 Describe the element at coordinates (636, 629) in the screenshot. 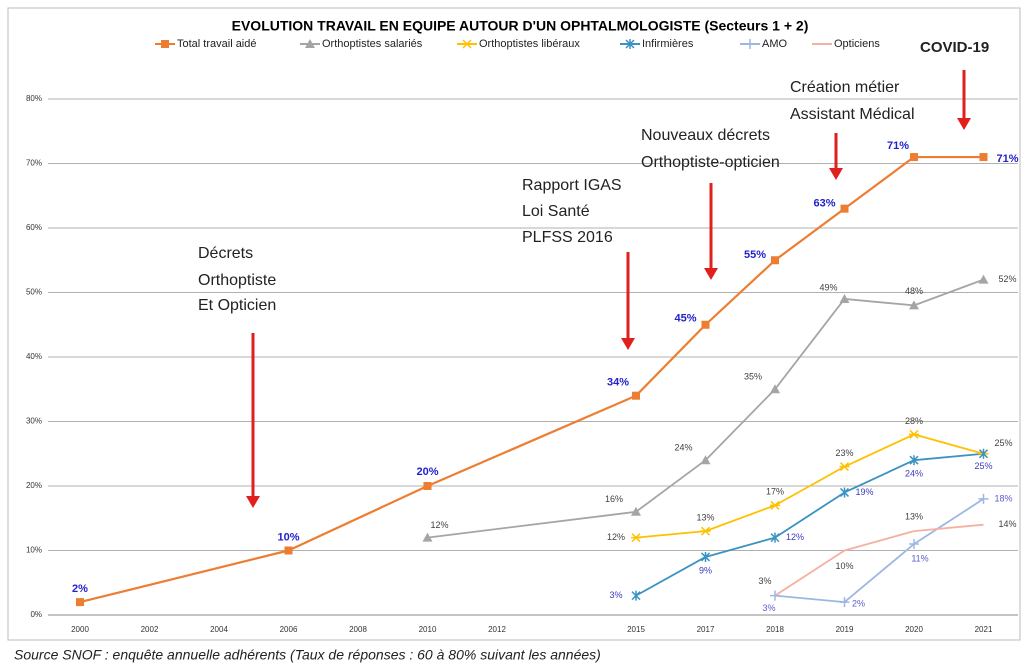

I see `x-tick-label: 2015` at that location.